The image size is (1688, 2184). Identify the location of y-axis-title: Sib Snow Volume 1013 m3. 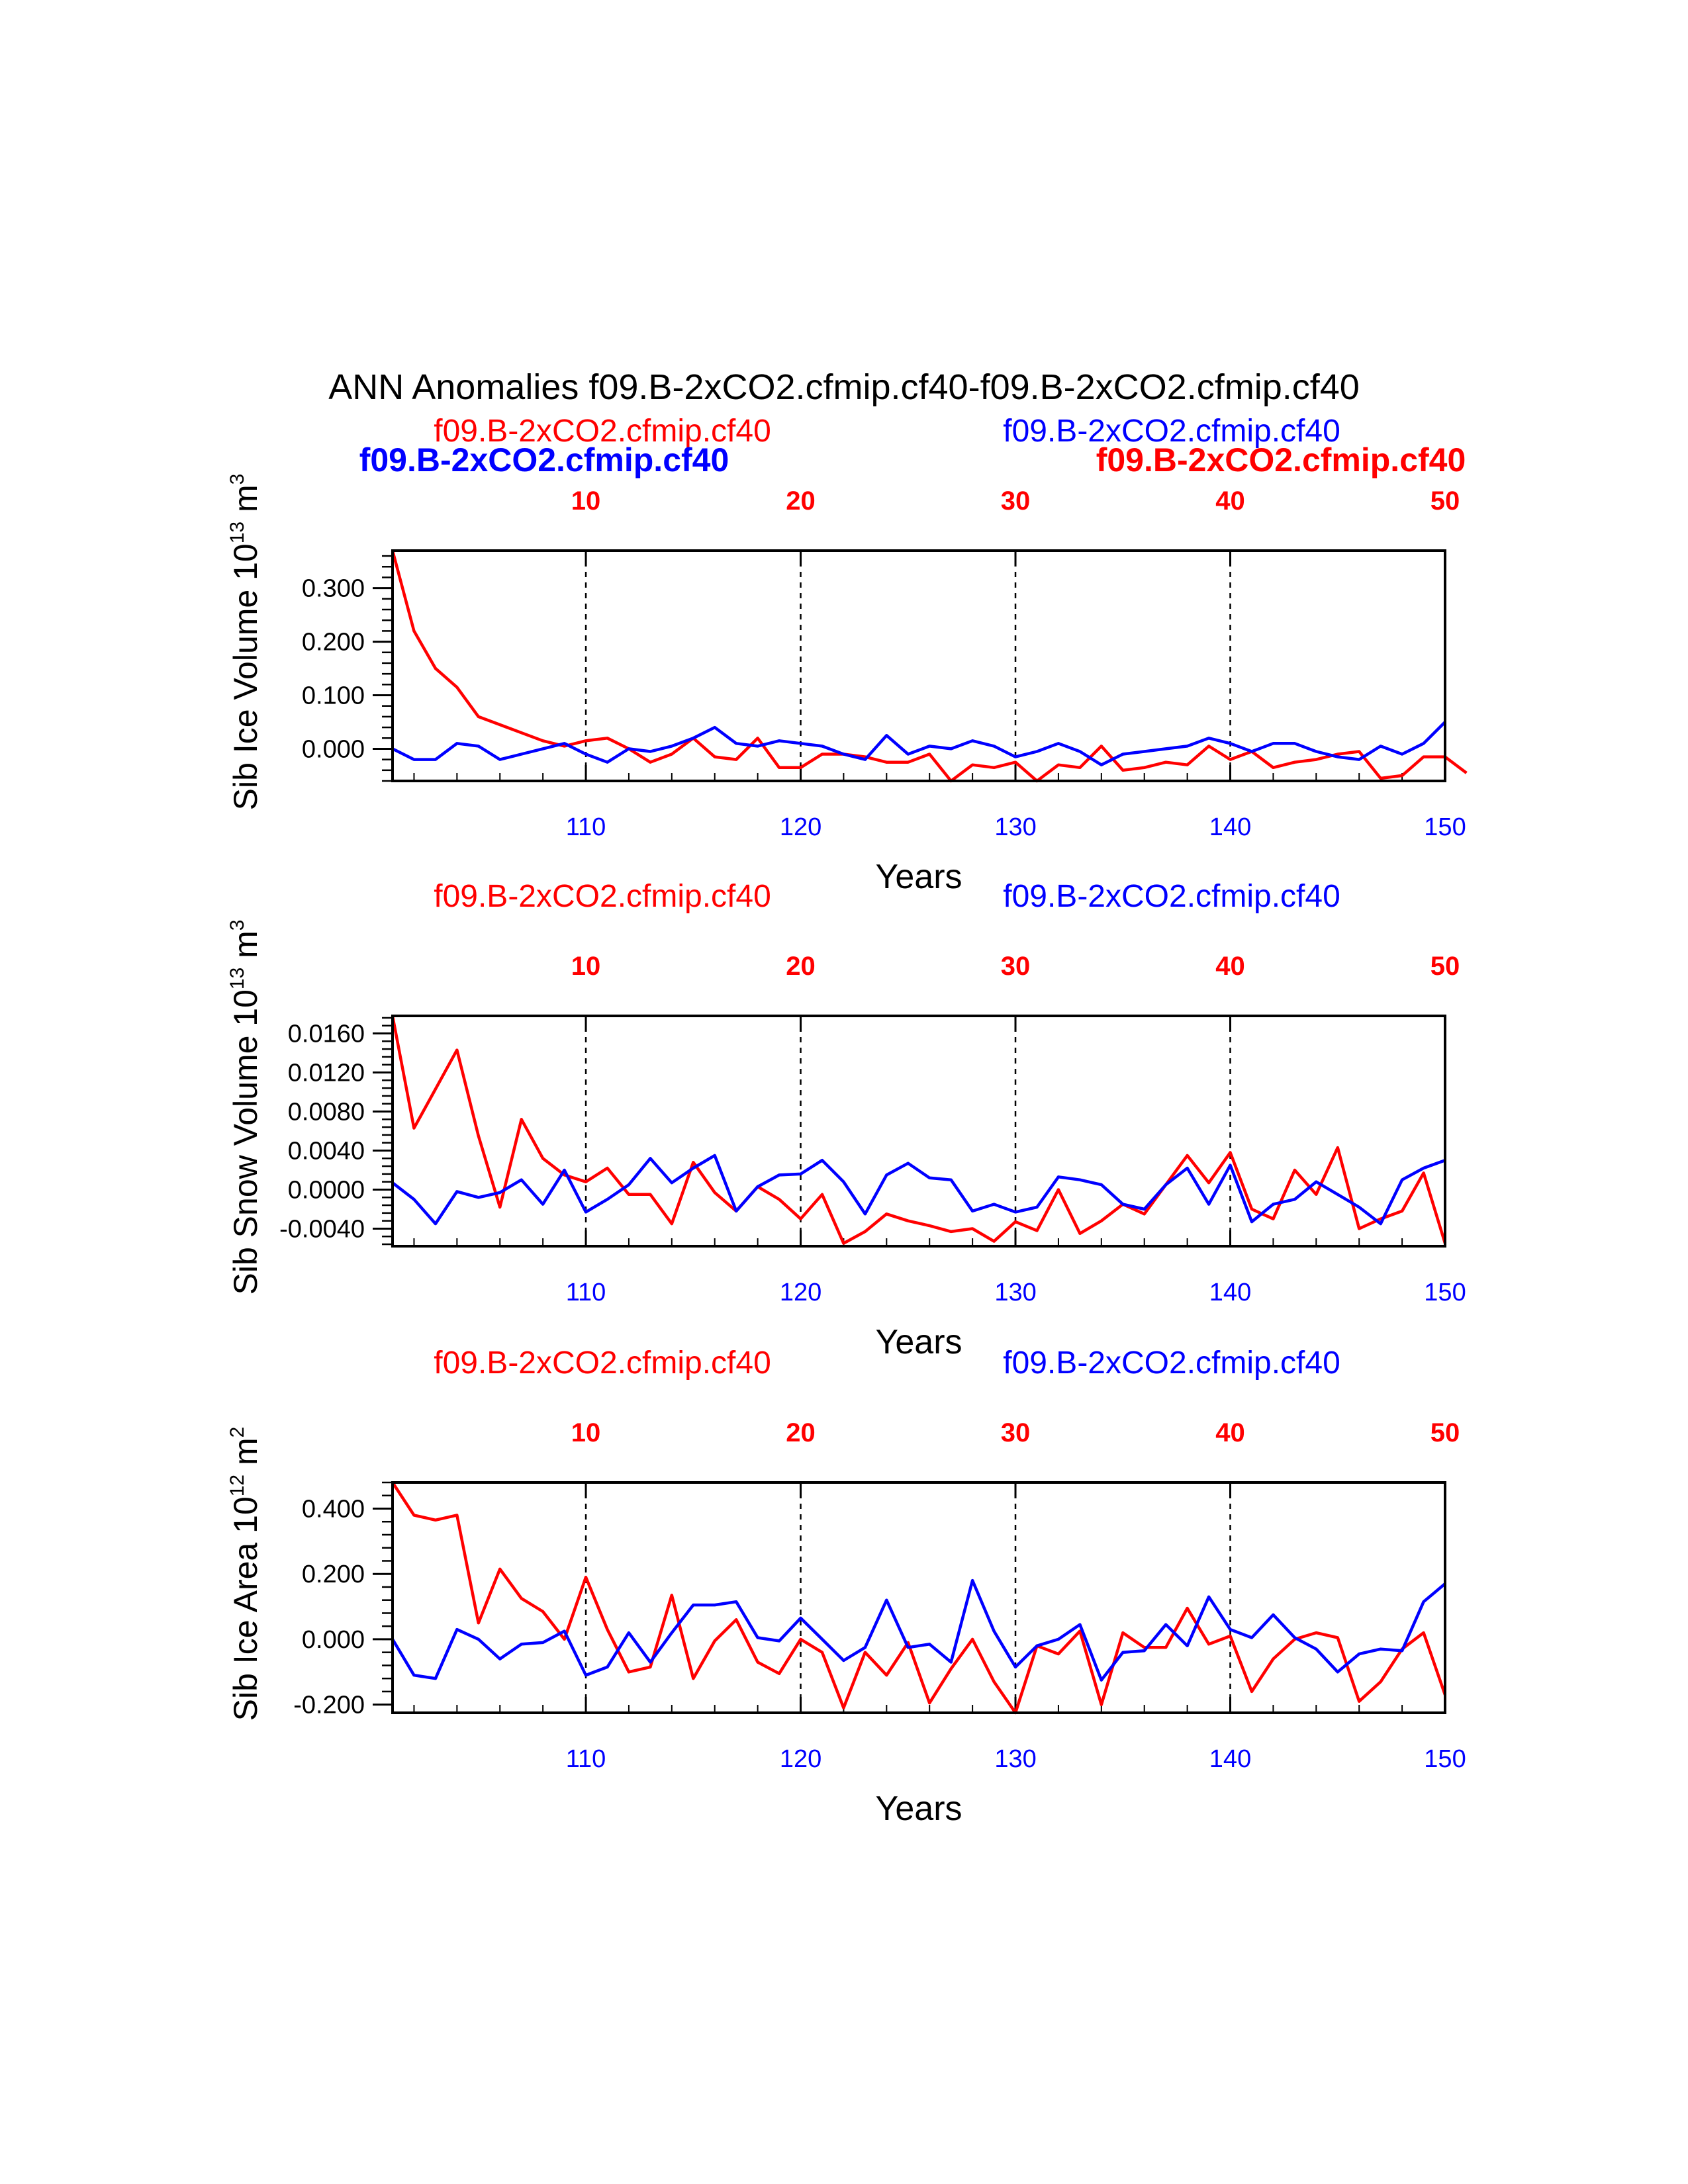
(245, 1107).